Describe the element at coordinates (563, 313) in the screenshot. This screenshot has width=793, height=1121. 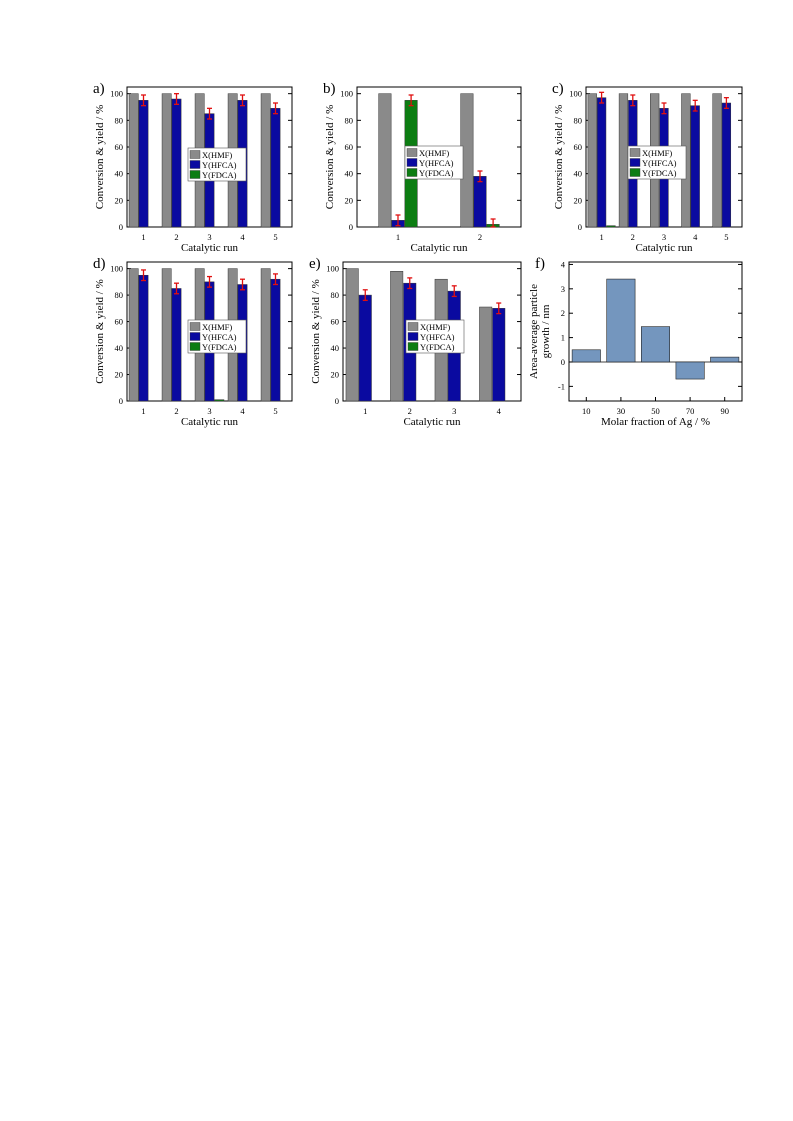
I see `y-tick-label: 2` at that location.